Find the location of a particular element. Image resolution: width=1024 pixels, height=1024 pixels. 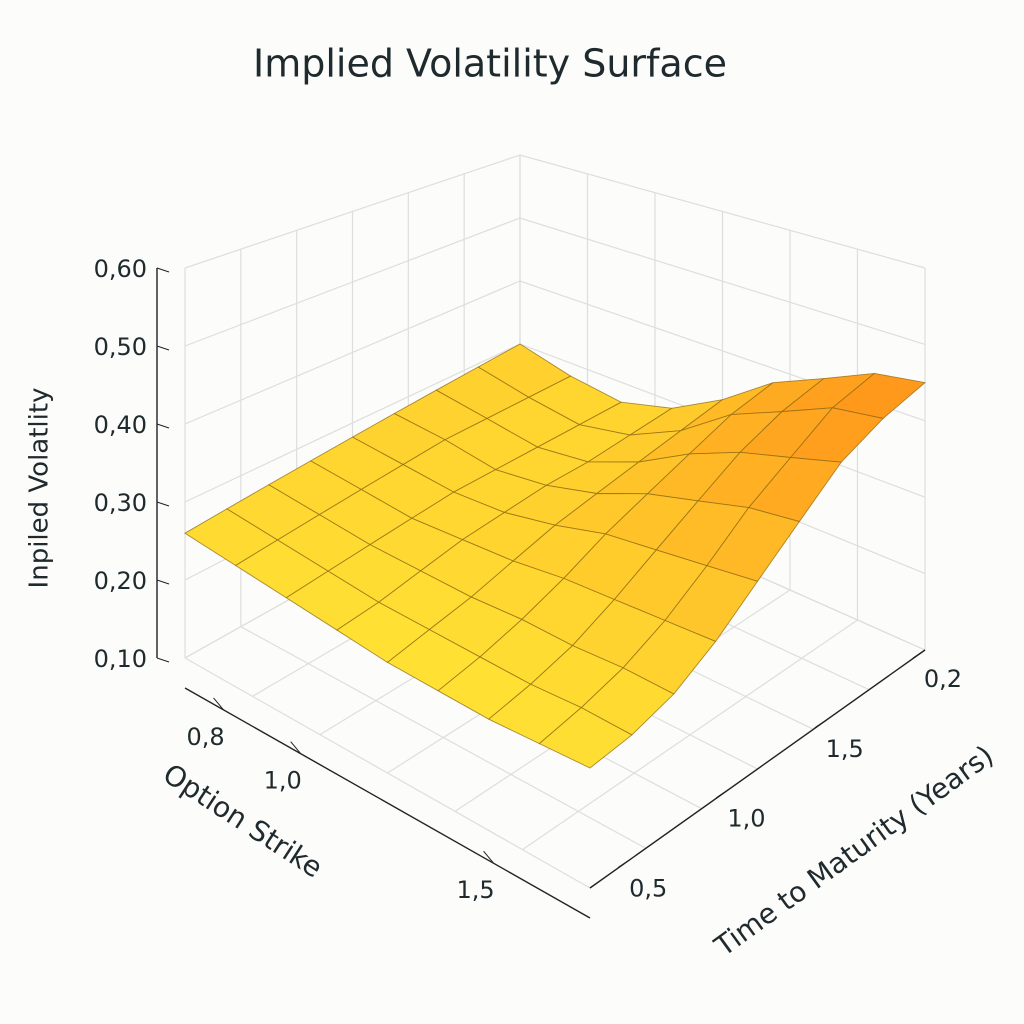

z-tick-label: 0,10 is located at coordinates (120, 659).